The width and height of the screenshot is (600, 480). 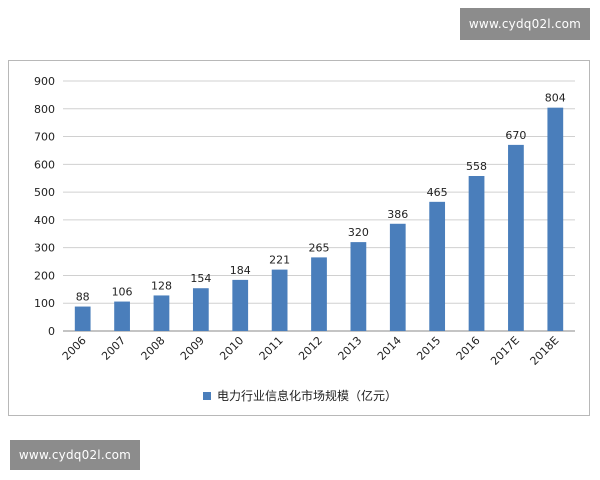 What do you see at coordinates (44, 81) in the screenshot?
I see `y-tick-label: 900` at bounding box center [44, 81].